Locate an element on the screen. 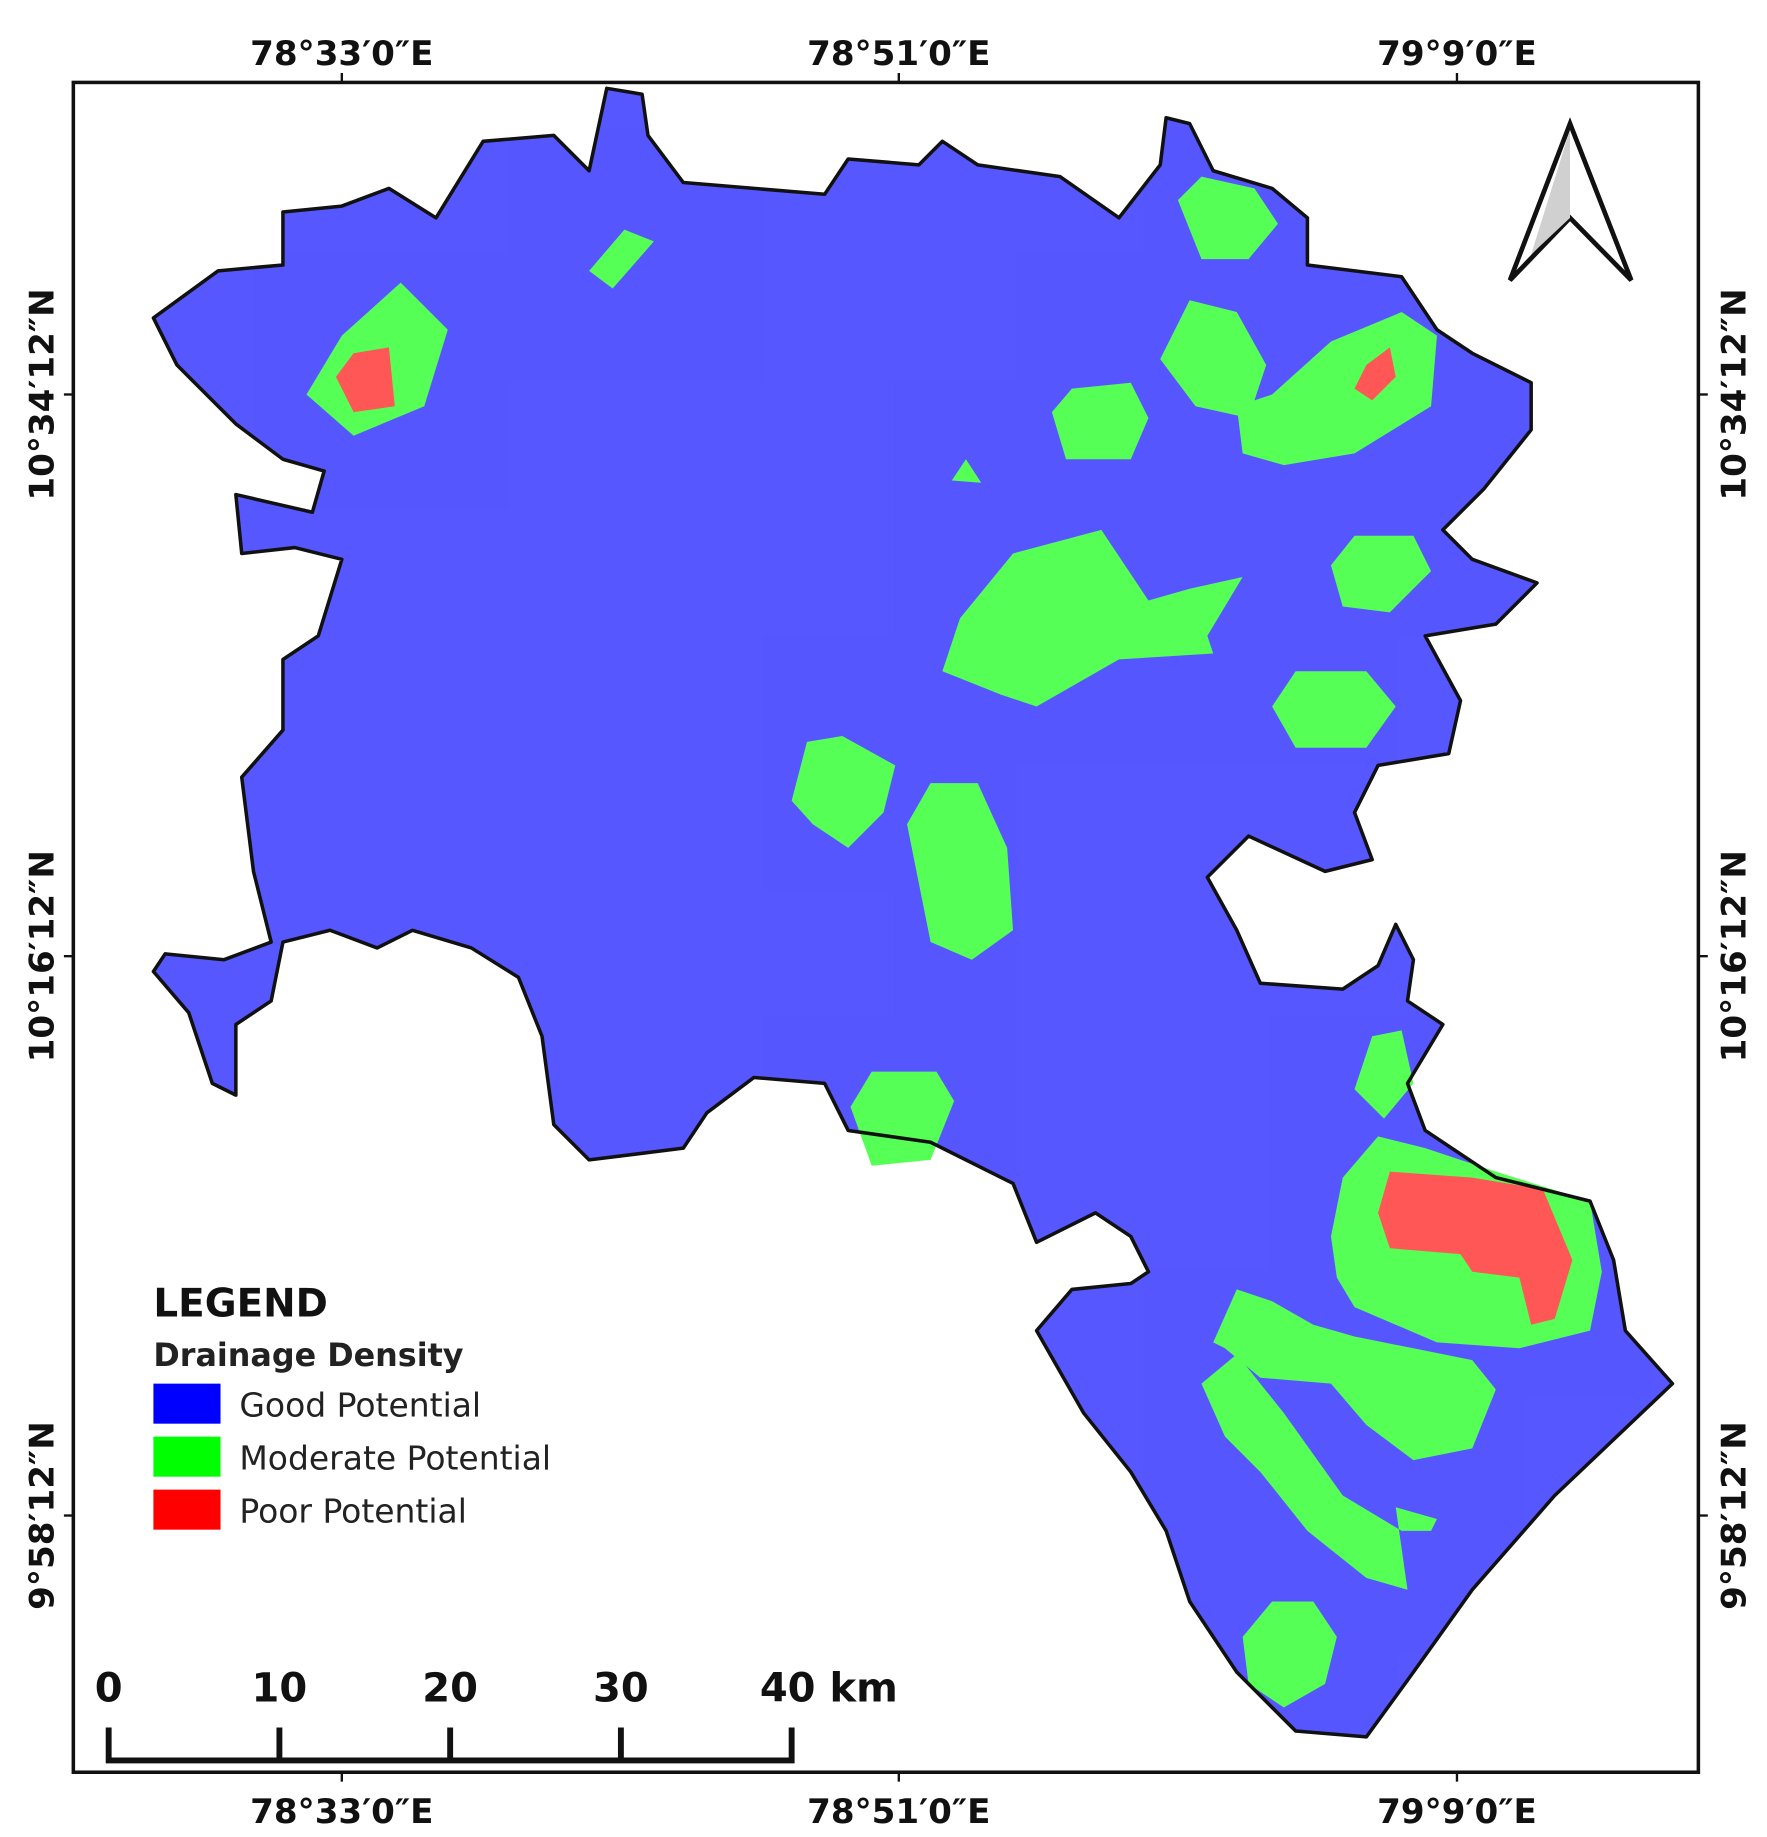 This screenshot has width=1767, height=1837. north-arrow is located at coordinates (1570, 199).